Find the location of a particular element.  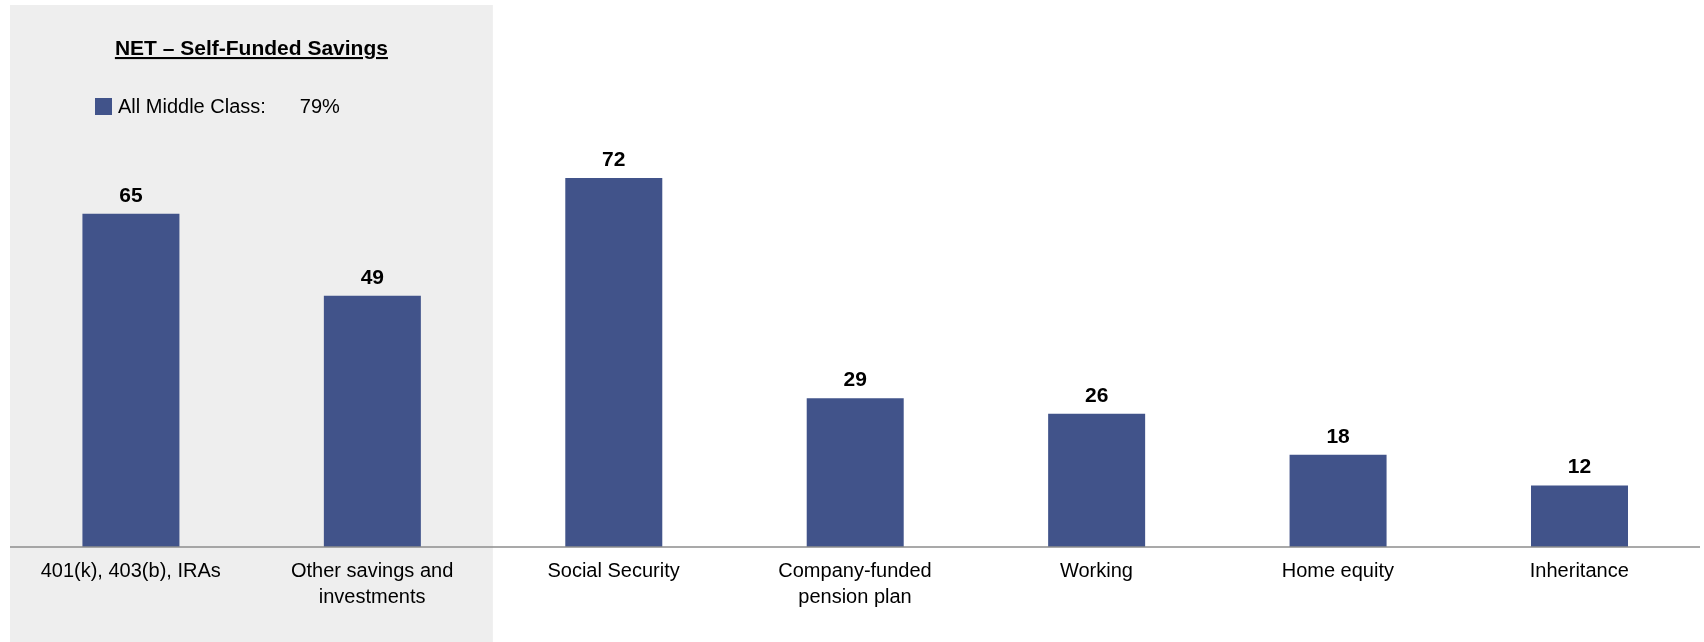

x-tick-label: Working is located at coordinates (1096, 570).